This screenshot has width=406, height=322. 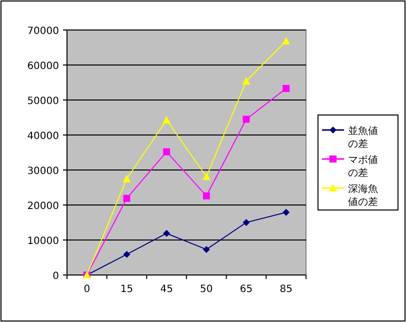 What do you see at coordinates (363, 195) in the screenshot?
I see `legend-label: 深海魚値の差` at bounding box center [363, 195].